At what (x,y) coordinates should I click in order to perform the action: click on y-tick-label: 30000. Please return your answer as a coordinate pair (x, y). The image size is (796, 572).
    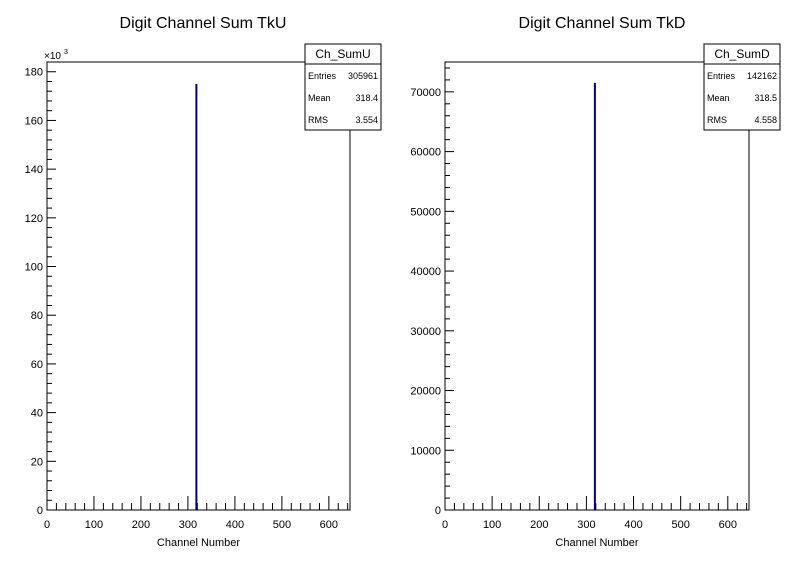
    Looking at the image, I should click on (425, 332).